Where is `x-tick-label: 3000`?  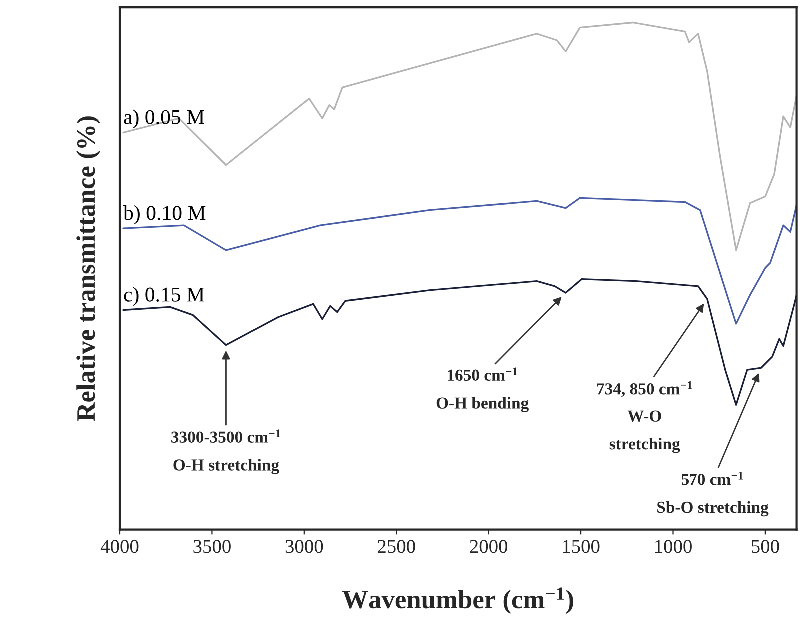 x-tick-label: 3000 is located at coordinates (305, 547).